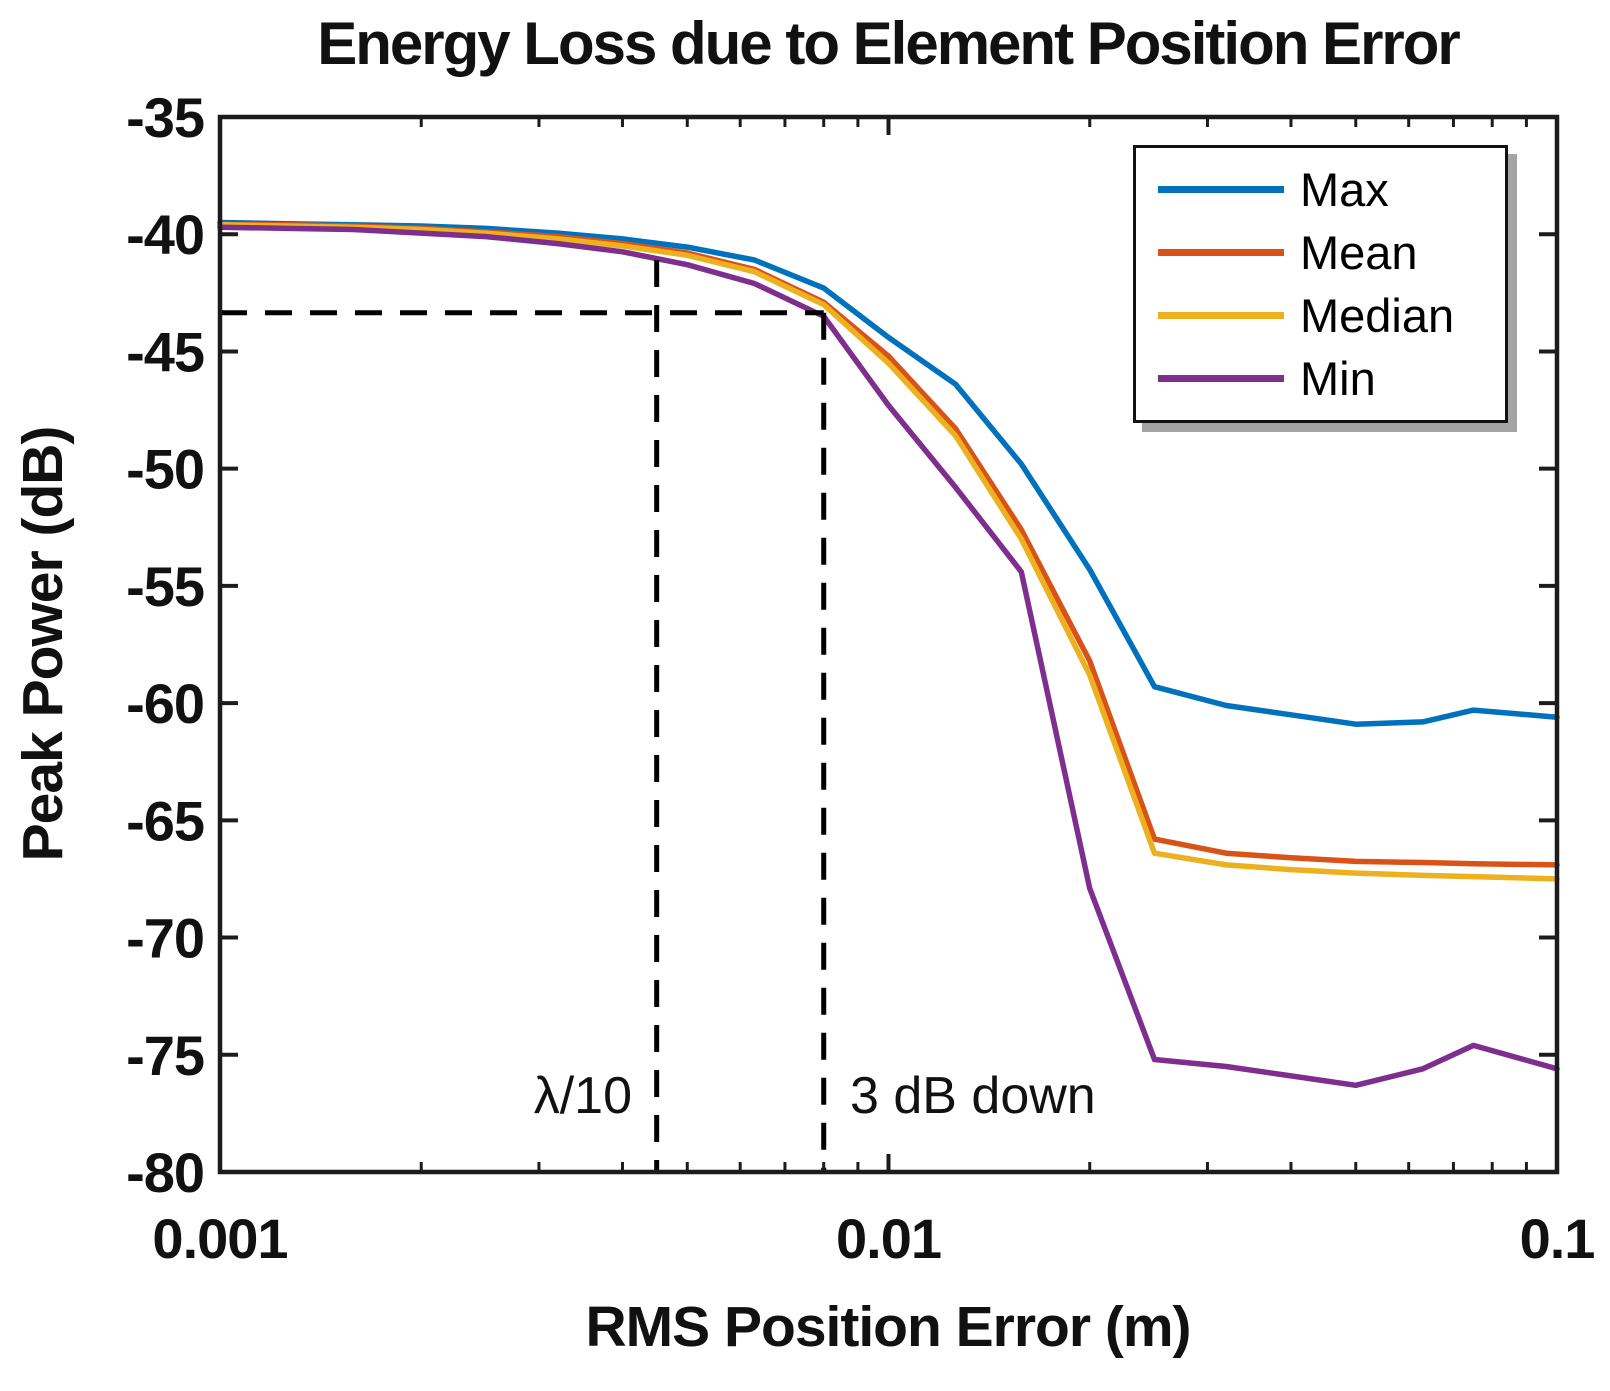 Image resolution: width=1610 pixels, height=1391 pixels. I want to click on y-axis-label: Peak Power (dB), so click(43, 644).